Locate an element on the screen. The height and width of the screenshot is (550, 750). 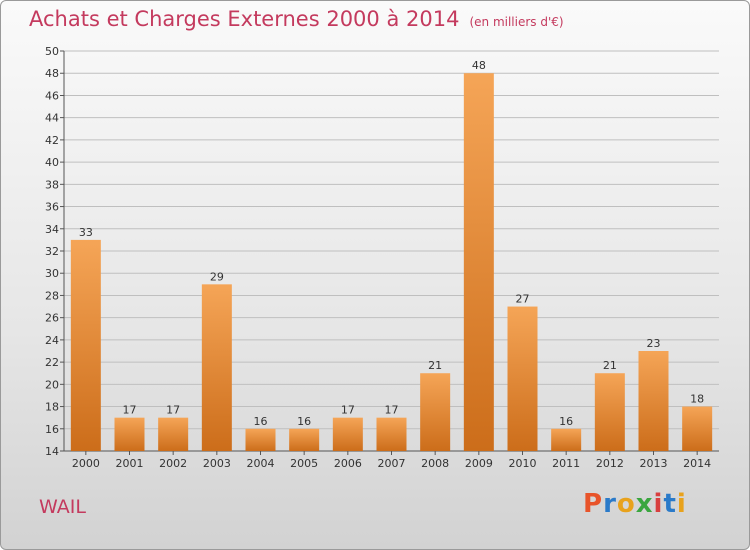
value-label: 33 is located at coordinates (86, 232).